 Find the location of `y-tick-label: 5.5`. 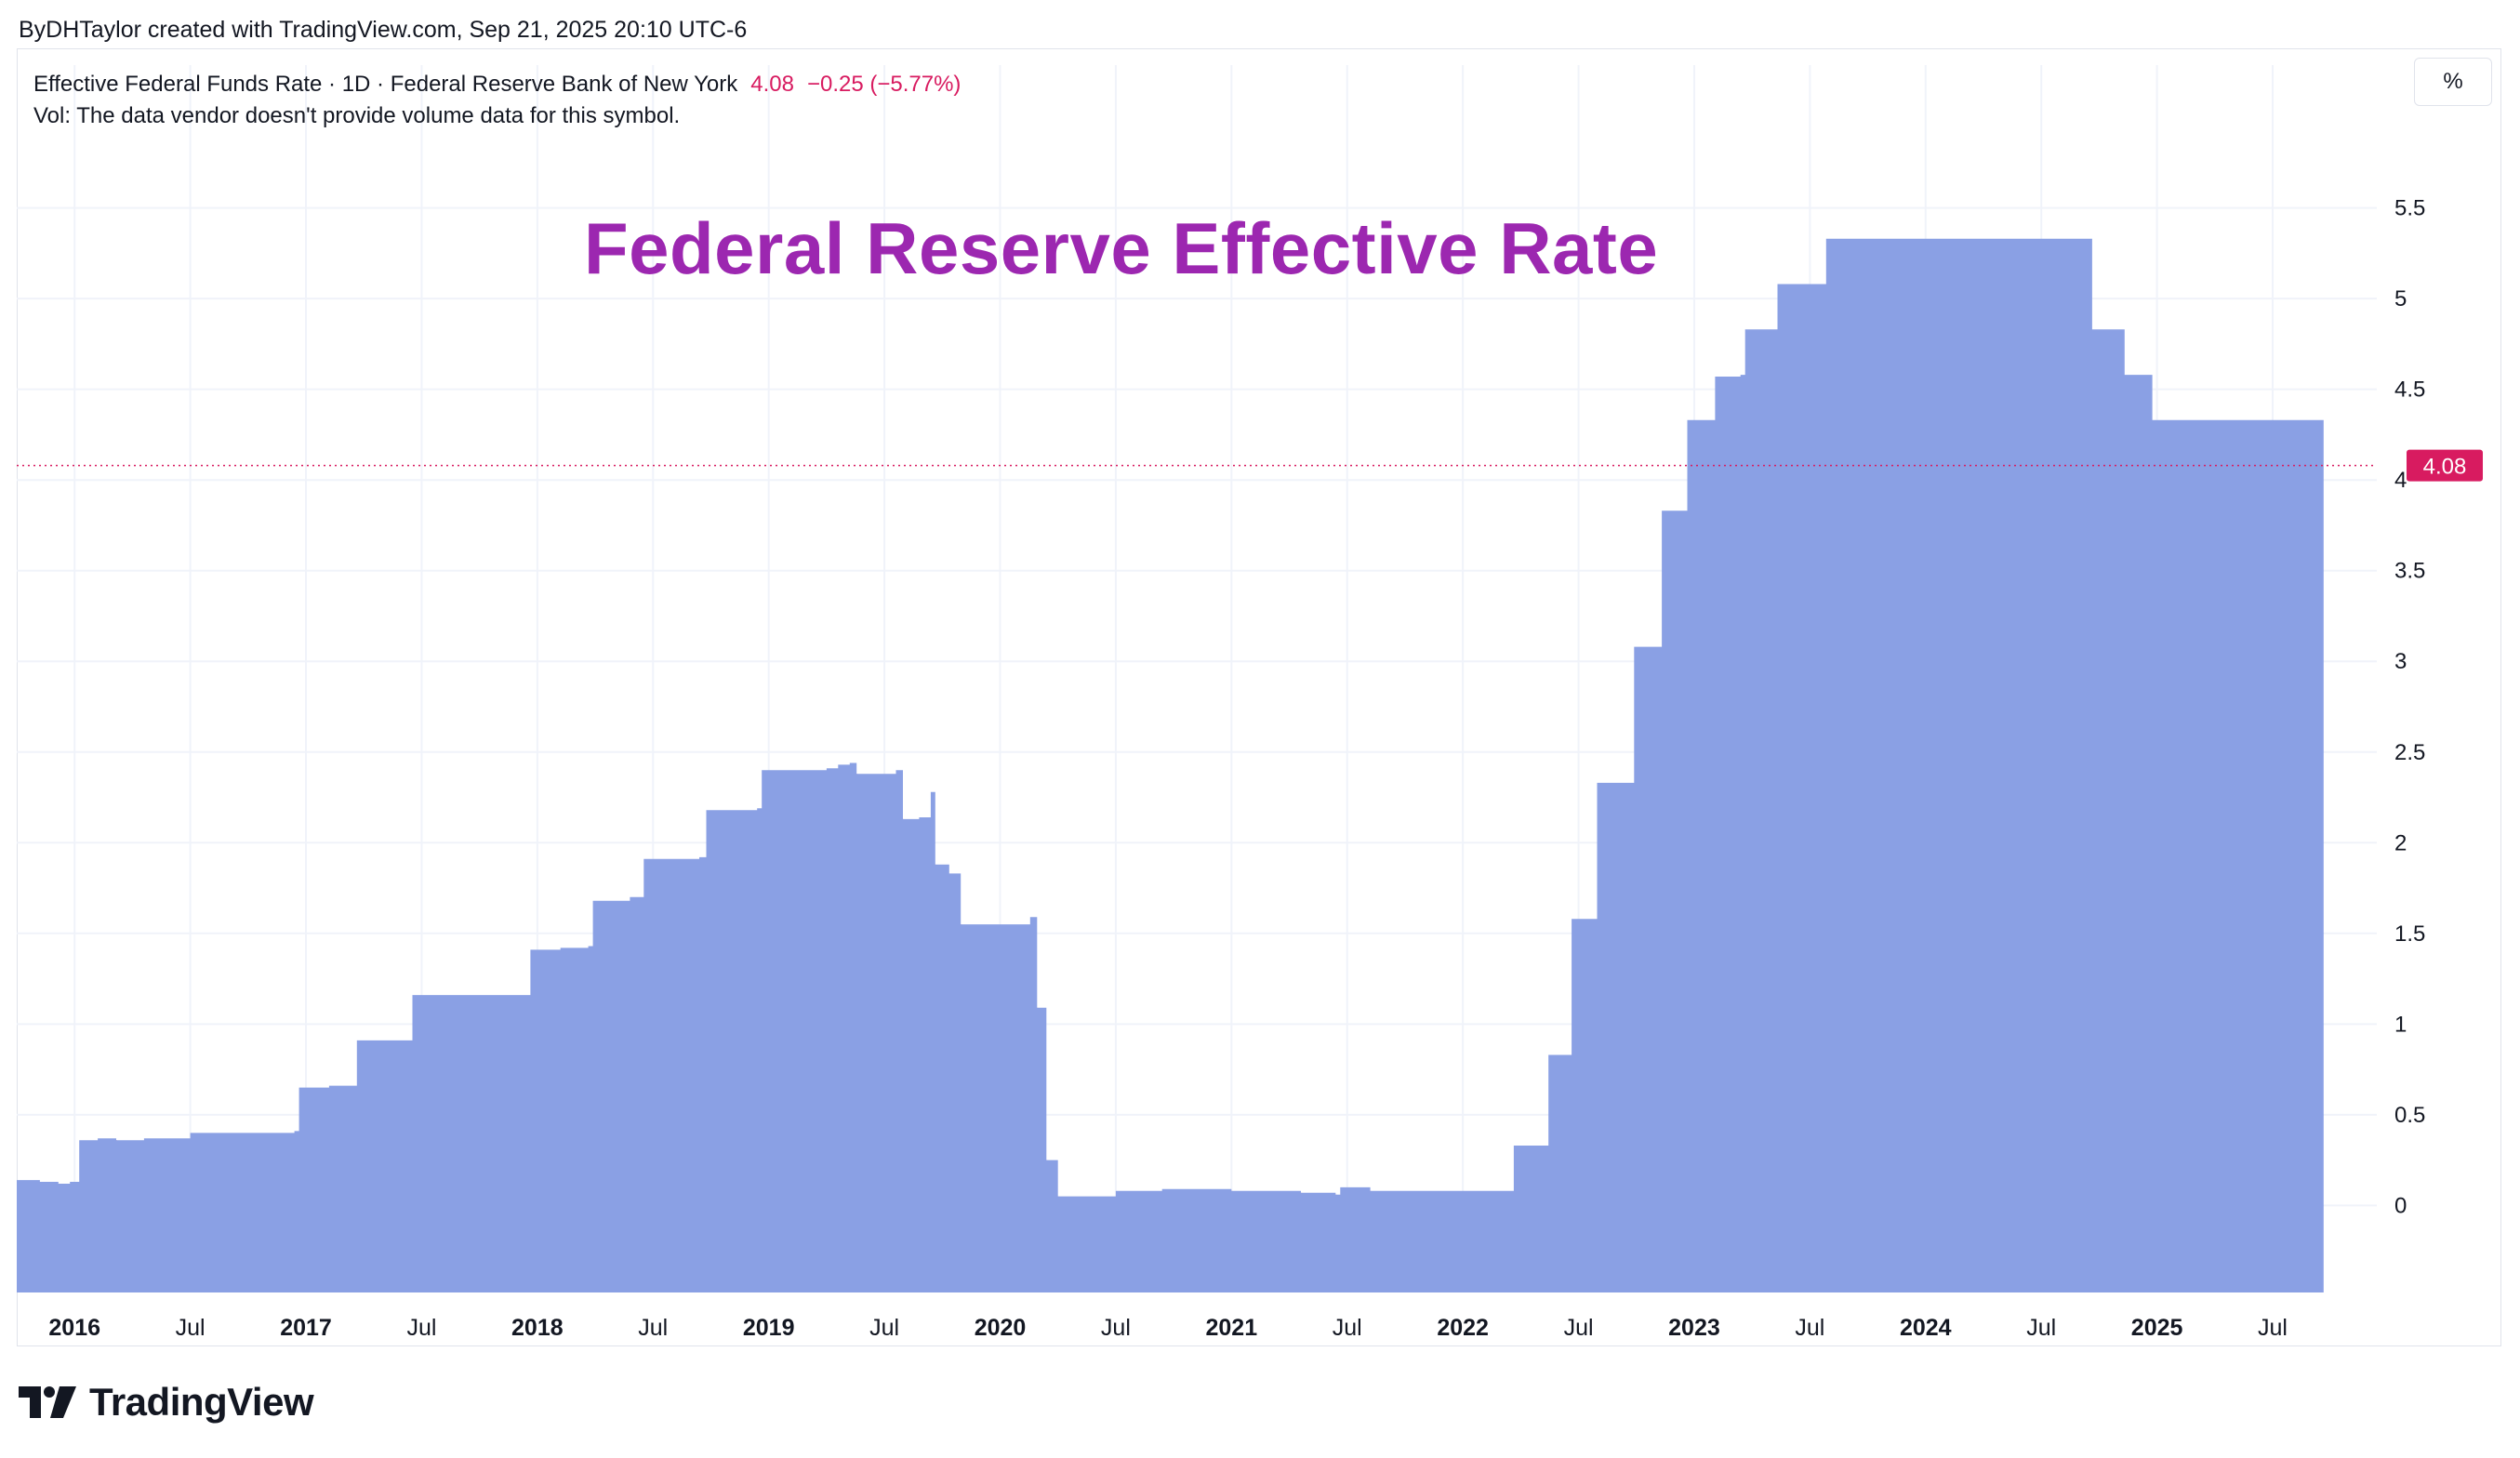

y-tick-label: 5.5 is located at coordinates (2409, 208).